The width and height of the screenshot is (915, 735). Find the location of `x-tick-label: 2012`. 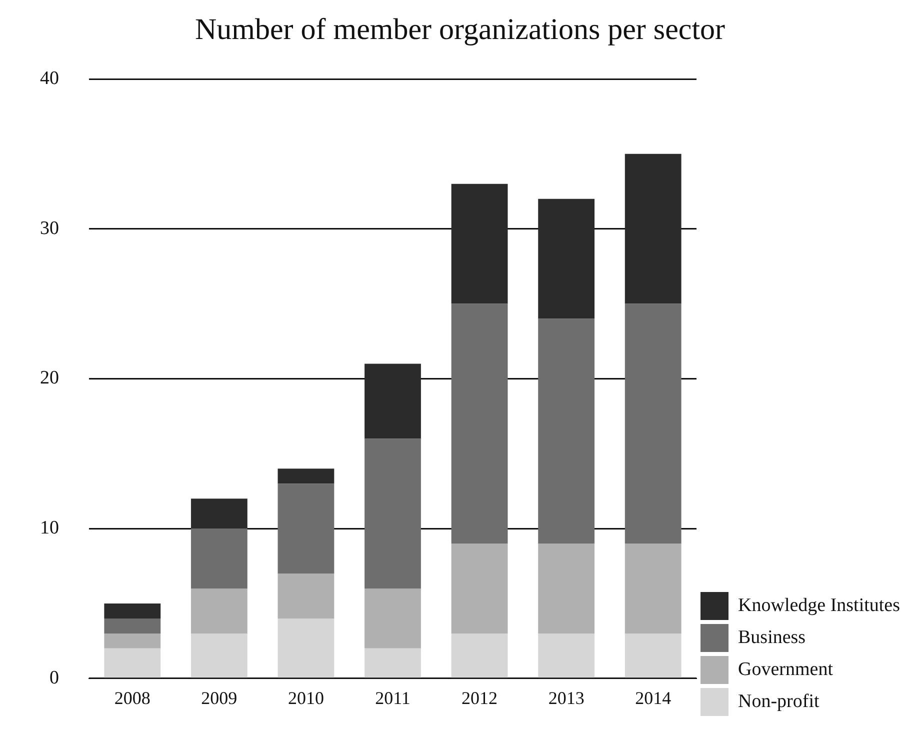

x-tick-label: 2012 is located at coordinates (480, 698).